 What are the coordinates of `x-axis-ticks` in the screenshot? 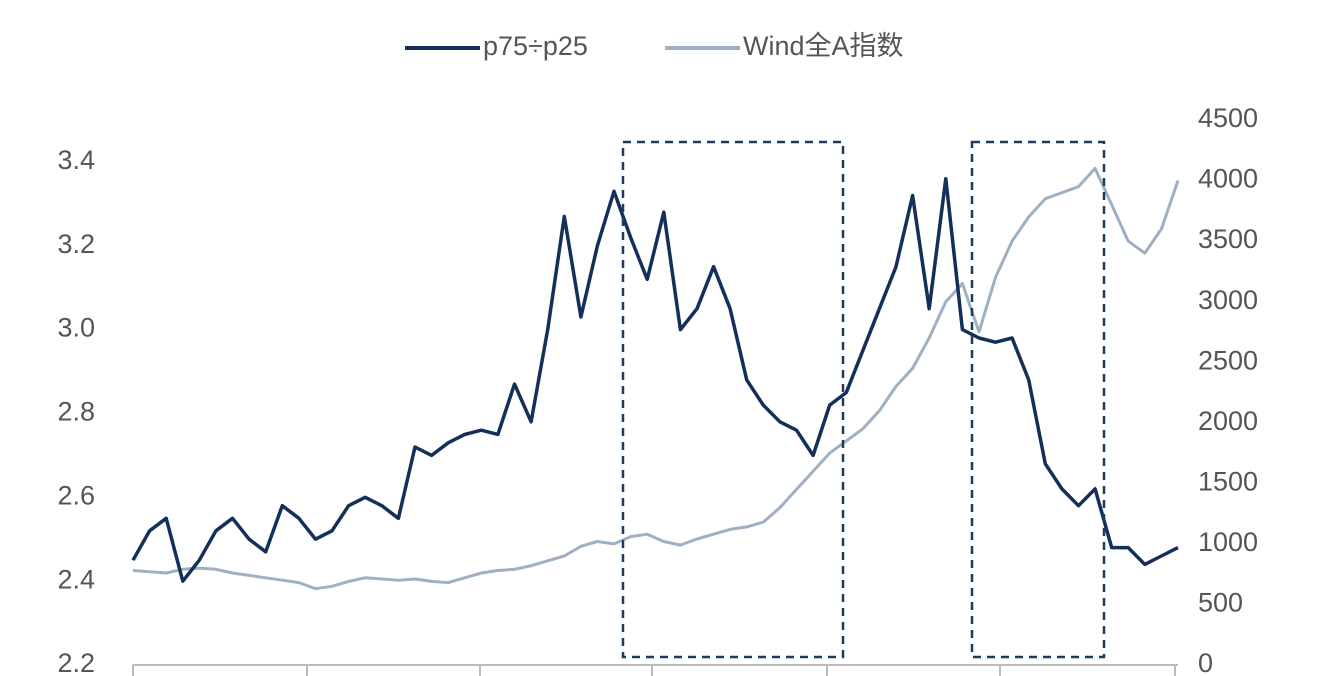 It's located at (654, 670).